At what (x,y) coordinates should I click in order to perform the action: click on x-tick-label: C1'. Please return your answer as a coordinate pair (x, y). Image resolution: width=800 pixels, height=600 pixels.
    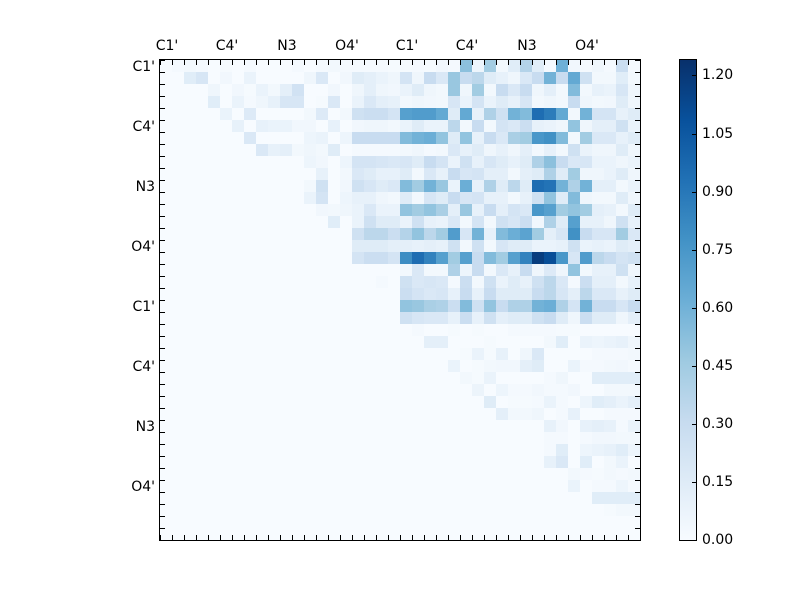
    Looking at the image, I should click on (407, 46).